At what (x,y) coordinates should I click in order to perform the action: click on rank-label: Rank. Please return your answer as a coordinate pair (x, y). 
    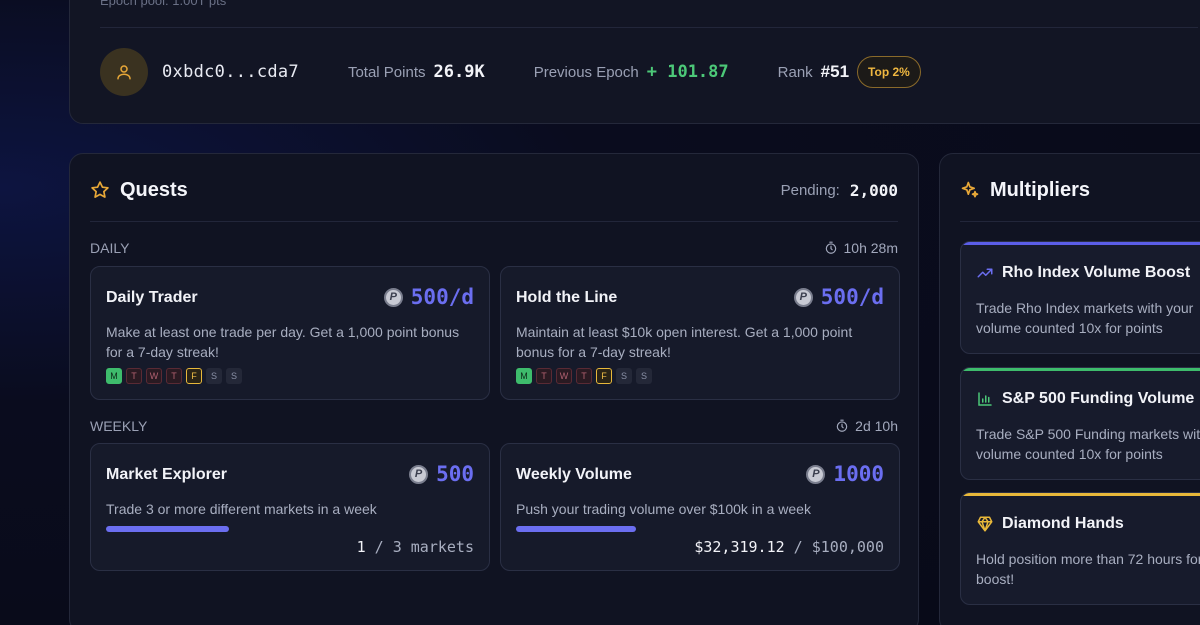
    Looking at the image, I should click on (795, 72).